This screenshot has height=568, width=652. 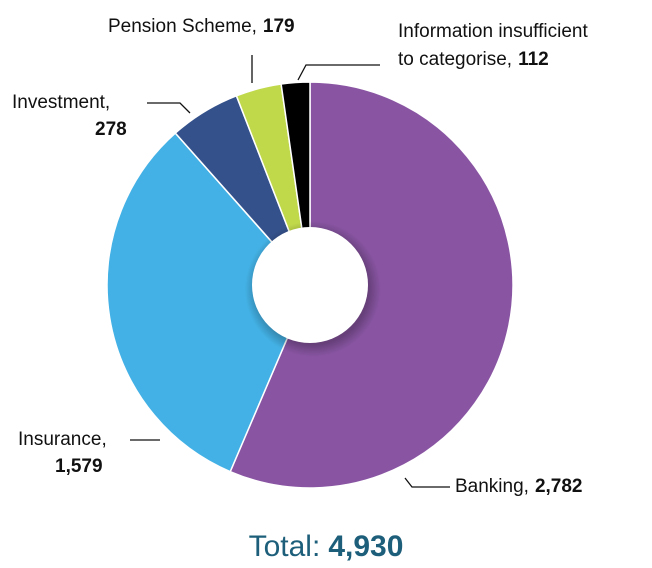 I want to click on value-label: 278, so click(x=111, y=129).